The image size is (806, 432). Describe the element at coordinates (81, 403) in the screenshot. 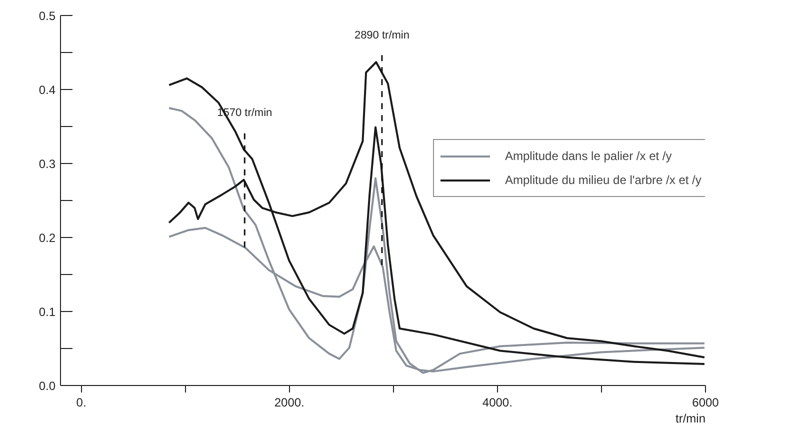

I see `x-tick-label: 0.` at that location.